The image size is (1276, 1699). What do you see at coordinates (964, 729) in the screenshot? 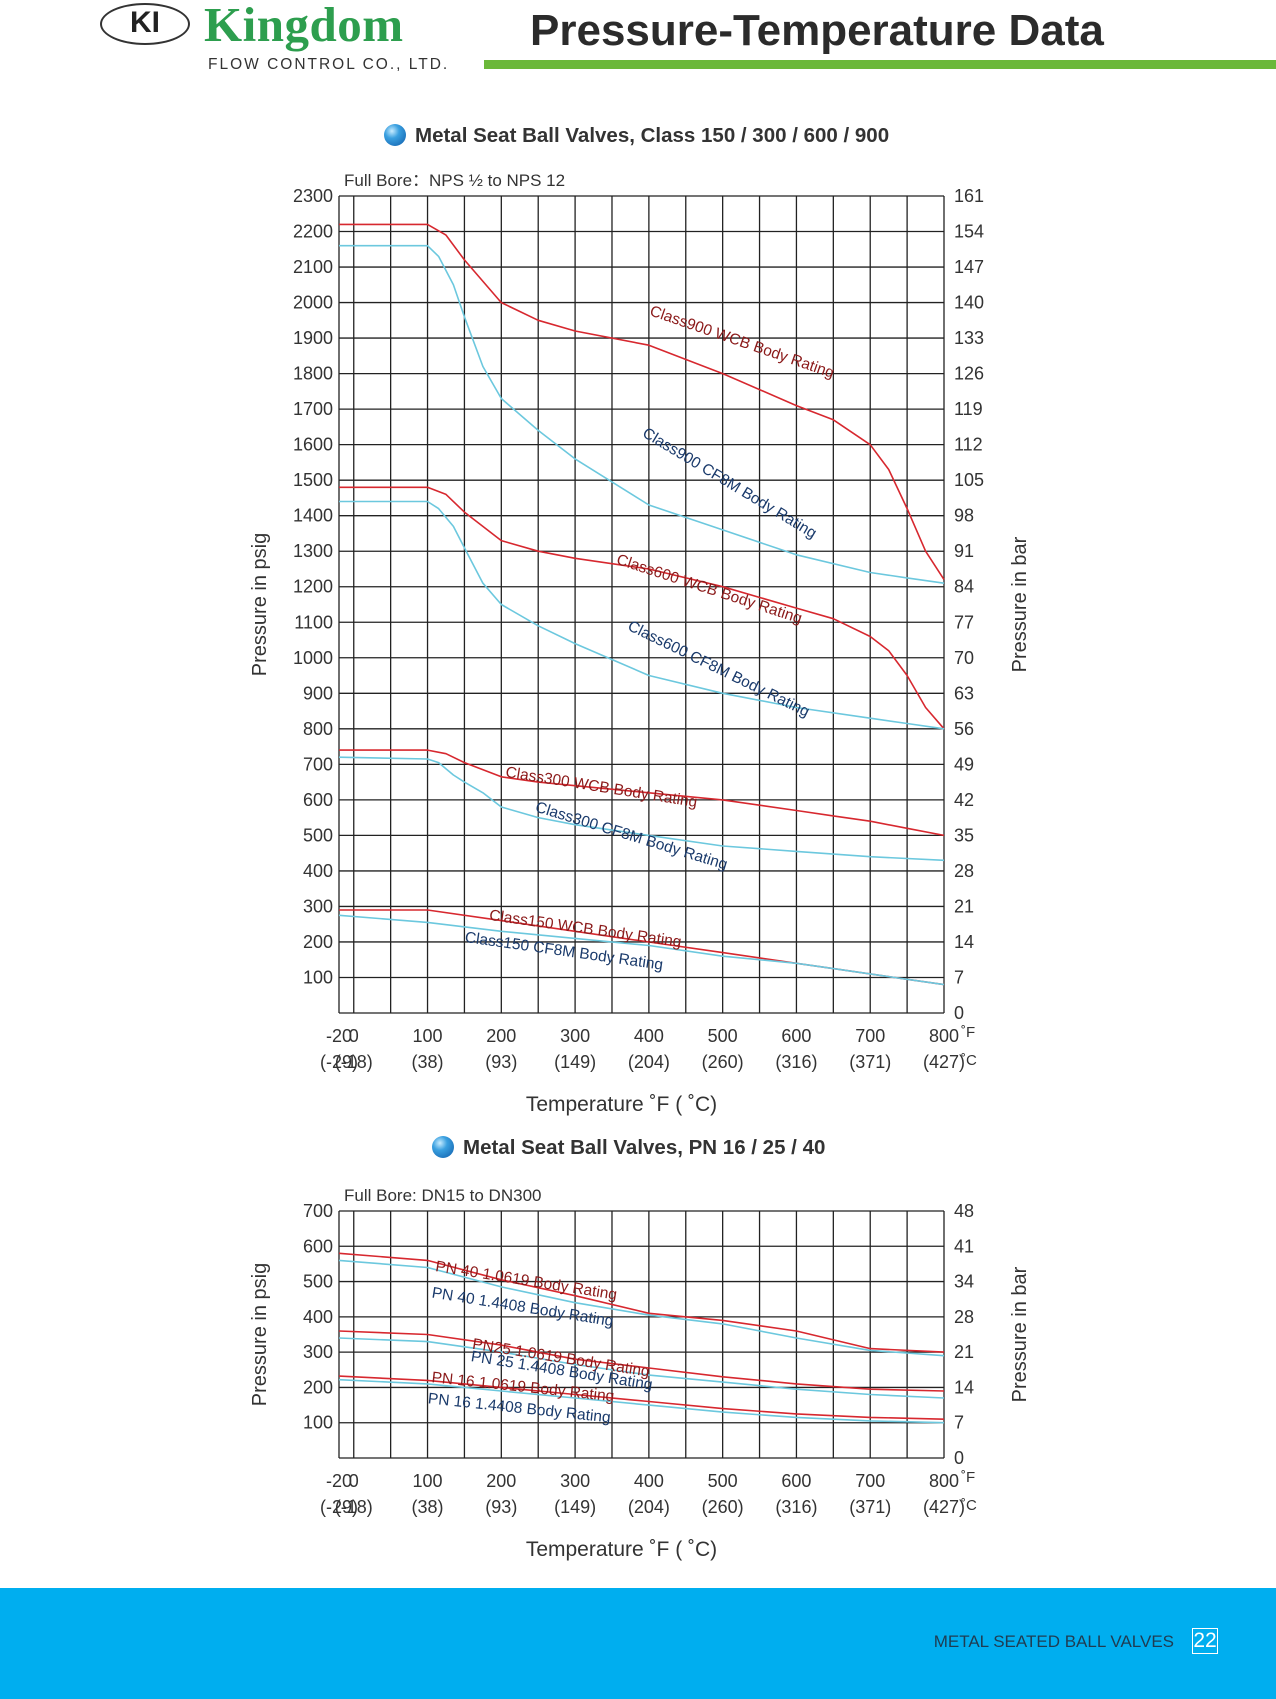
I see `y2-tick-label: 56` at bounding box center [964, 729].